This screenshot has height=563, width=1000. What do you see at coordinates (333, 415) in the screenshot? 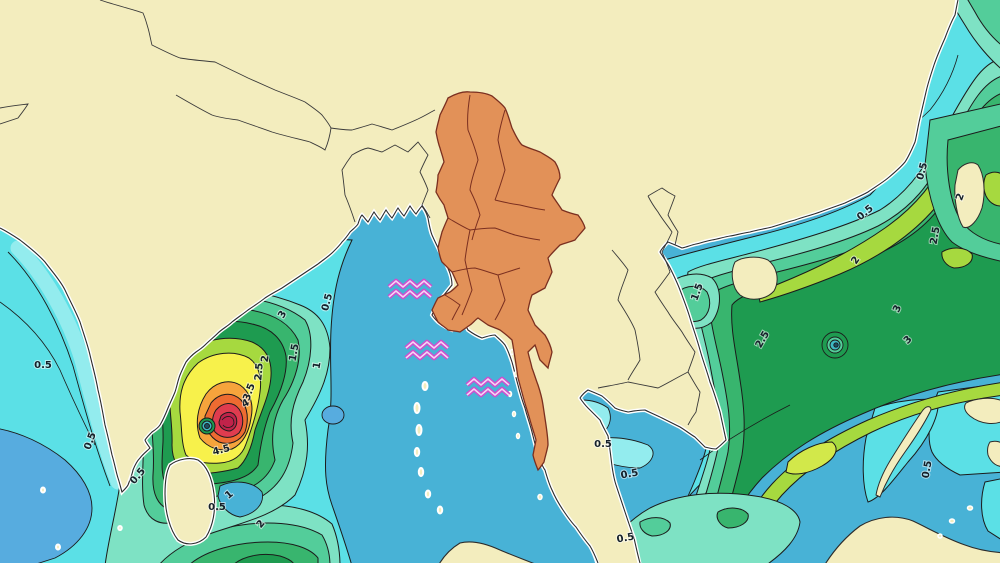
I see `enclosed-low-spot` at bounding box center [333, 415].